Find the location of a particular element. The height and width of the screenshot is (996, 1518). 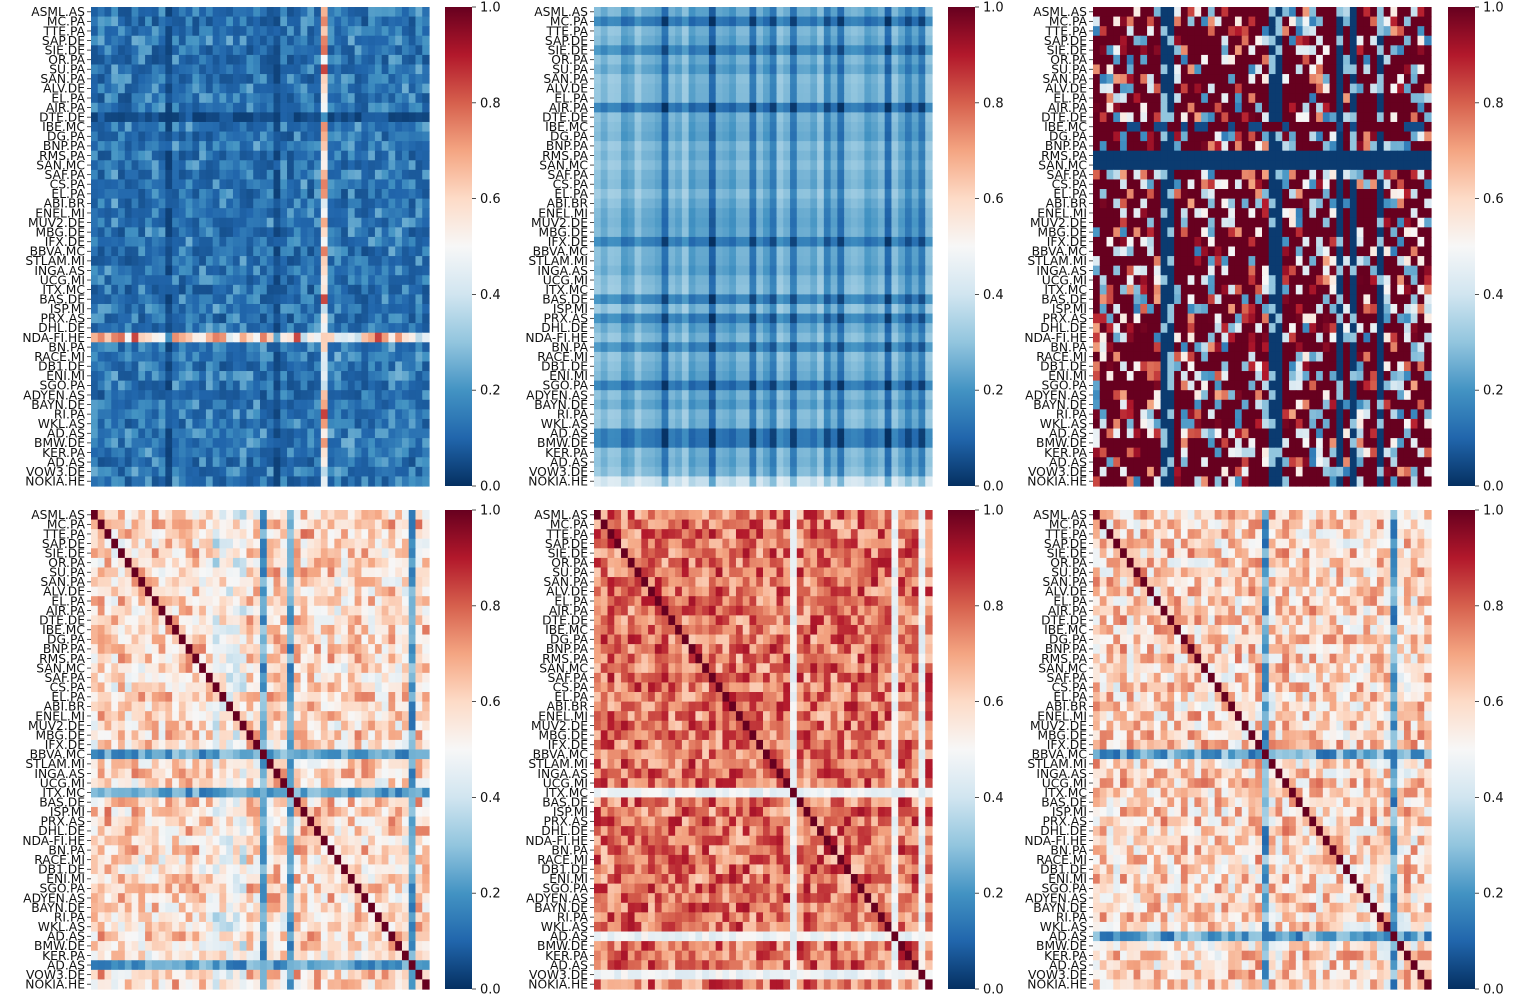

y-tick-label: EL.PA is located at coordinates (68, 98).